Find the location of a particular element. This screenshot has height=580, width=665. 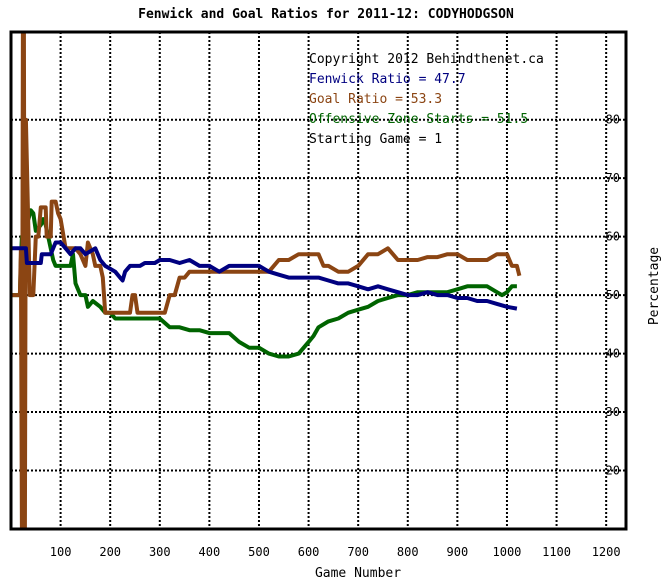

x-tick-label: 900 is located at coordinates (458, 552).